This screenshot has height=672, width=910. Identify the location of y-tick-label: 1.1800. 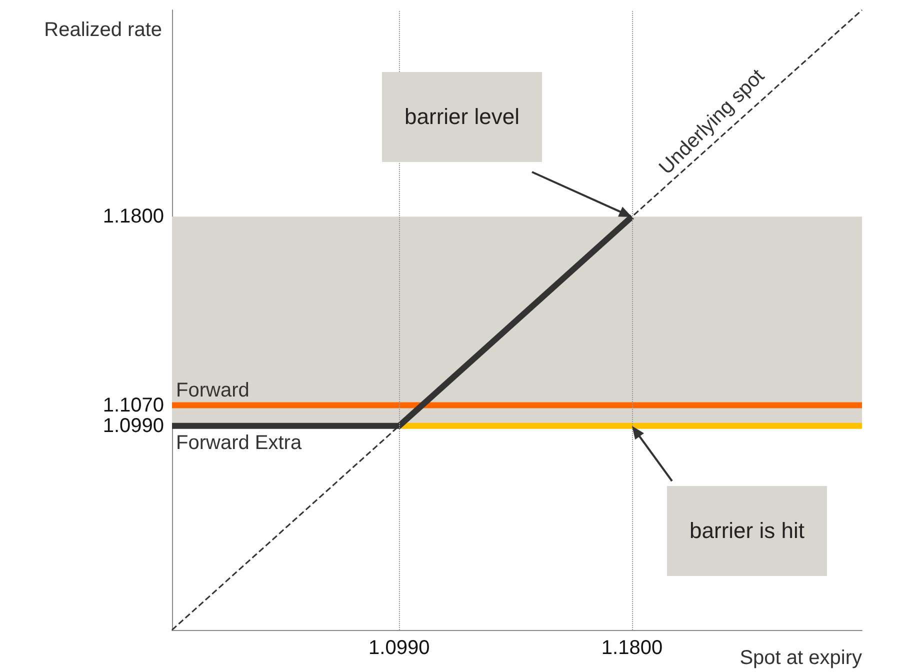
(133, 217).